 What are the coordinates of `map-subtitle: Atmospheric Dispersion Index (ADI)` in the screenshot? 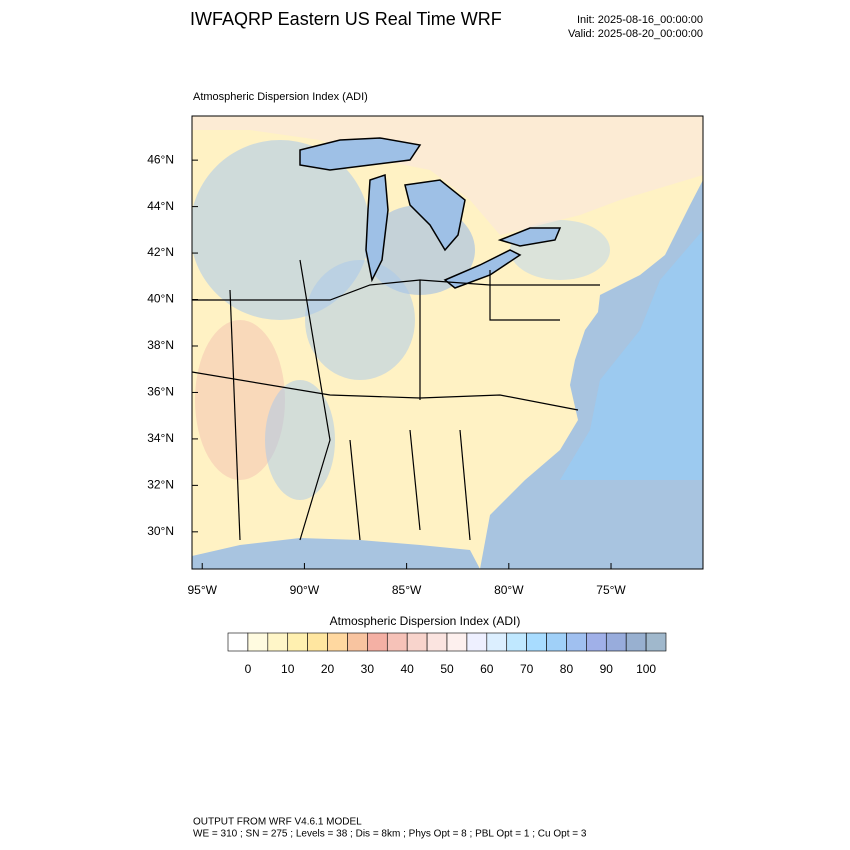 It's located at (280, 97).